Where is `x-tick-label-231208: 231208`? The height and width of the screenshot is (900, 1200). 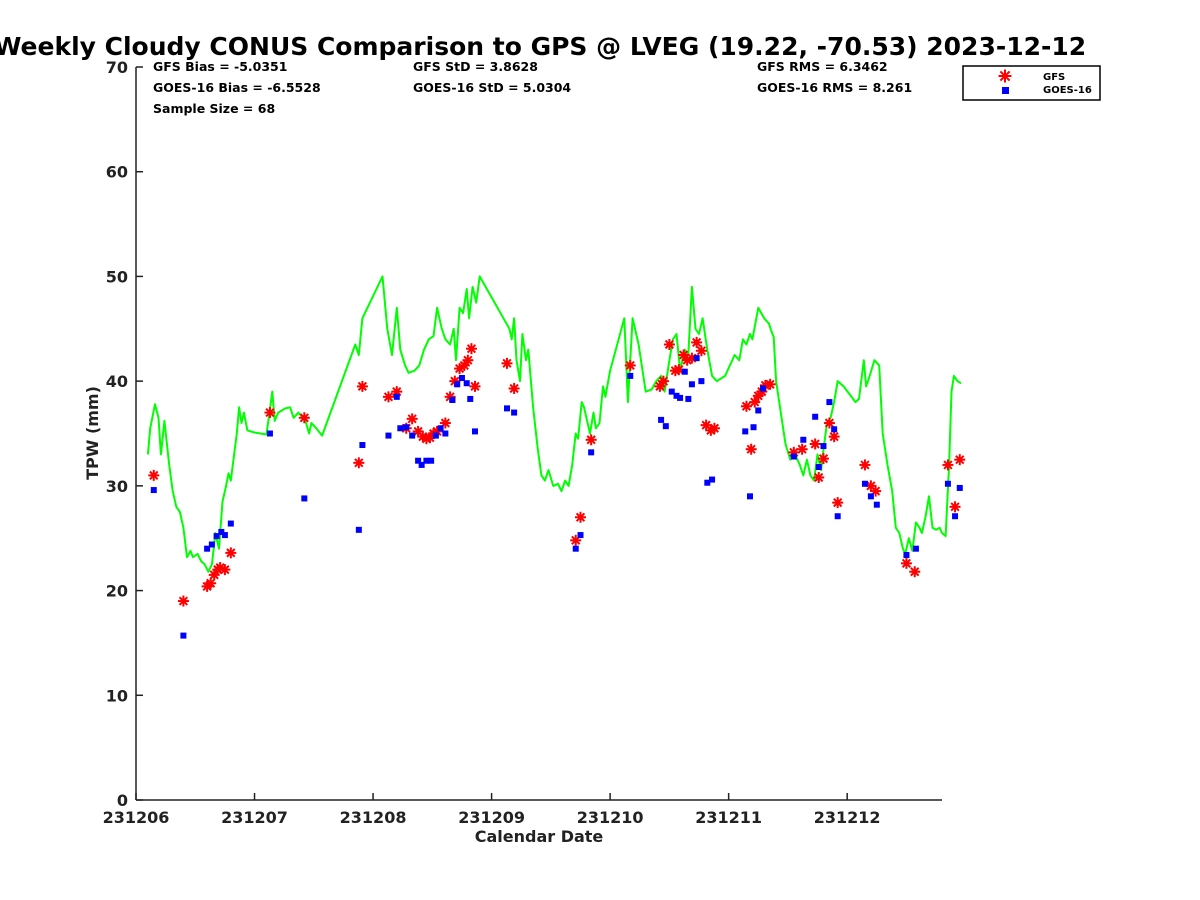 x-tick-label-231208: 231208 is located at coordinates (373, 817).